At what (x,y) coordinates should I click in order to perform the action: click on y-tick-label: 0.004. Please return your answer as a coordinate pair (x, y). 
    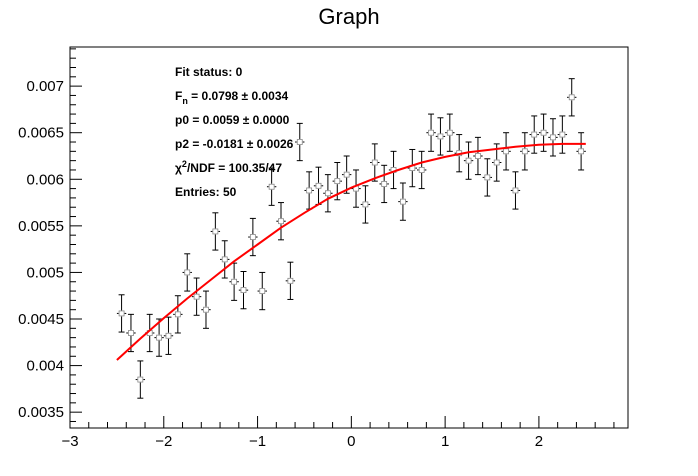
    Looking at the image, I should click on (45, 366).